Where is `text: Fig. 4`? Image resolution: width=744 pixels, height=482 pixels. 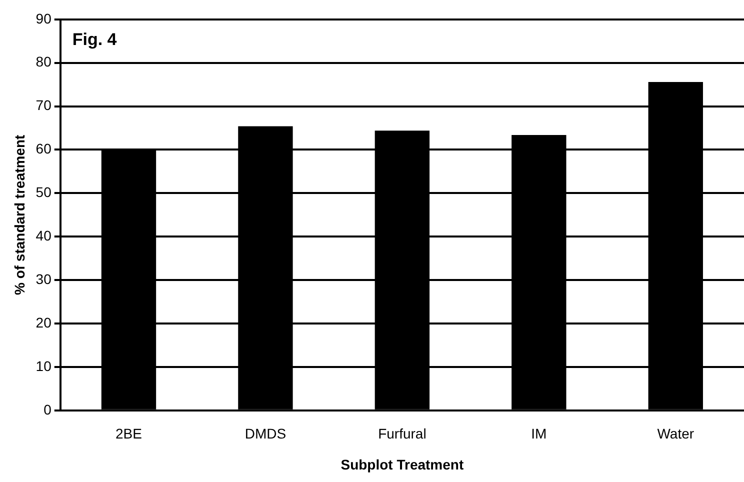
text: Fig. 4 is located at coordinates (95, 40).